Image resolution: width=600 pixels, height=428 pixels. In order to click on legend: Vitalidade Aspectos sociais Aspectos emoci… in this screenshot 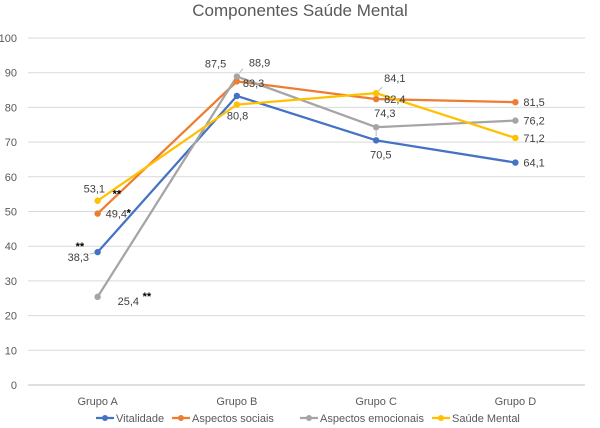, I will do `click(308, 419)`.